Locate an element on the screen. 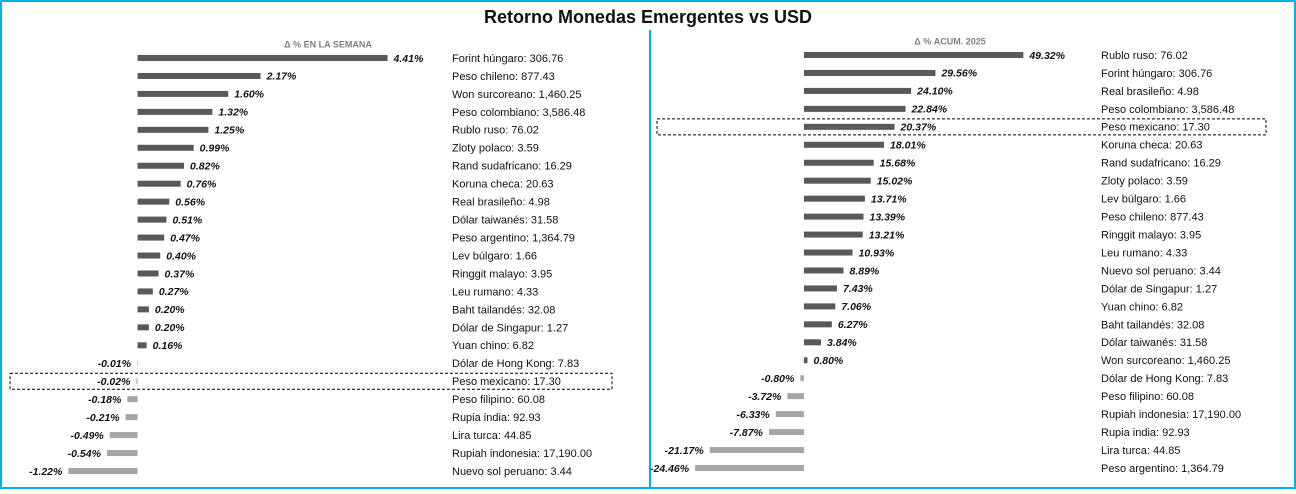 The height and width of the screenshot is (494, 1296). value-label: 29.56% is located at coordinates (958, 74).